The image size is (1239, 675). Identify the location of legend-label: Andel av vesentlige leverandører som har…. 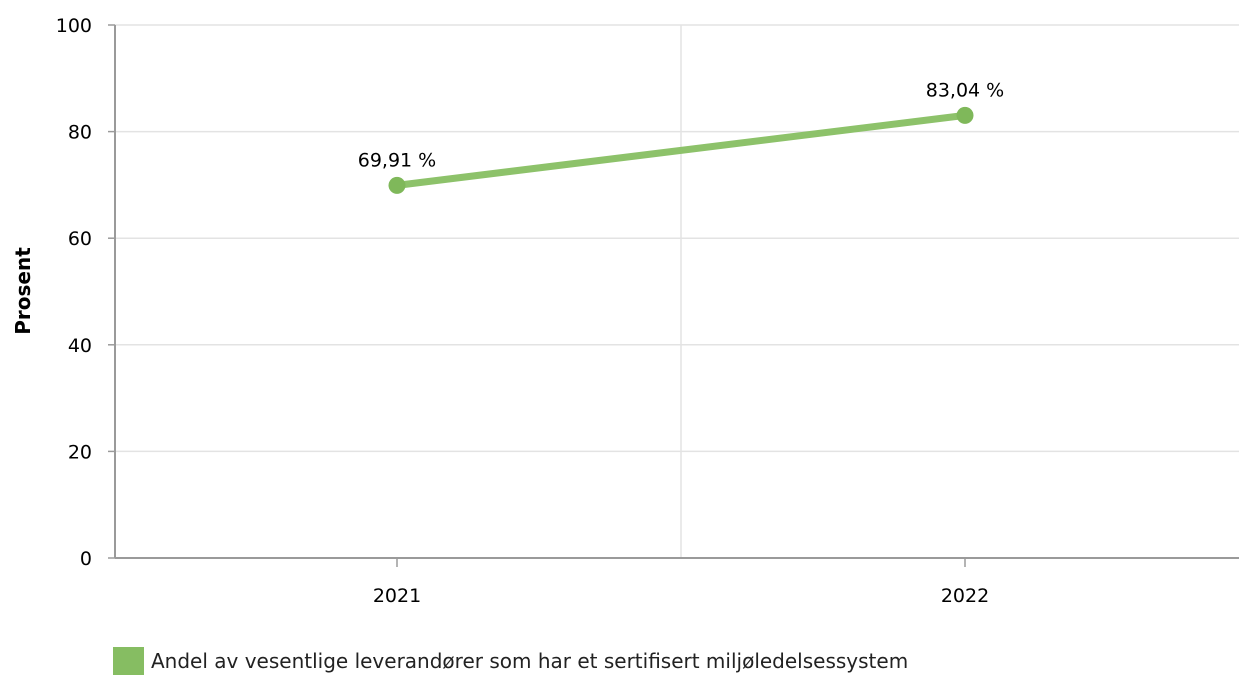
(530, 661).